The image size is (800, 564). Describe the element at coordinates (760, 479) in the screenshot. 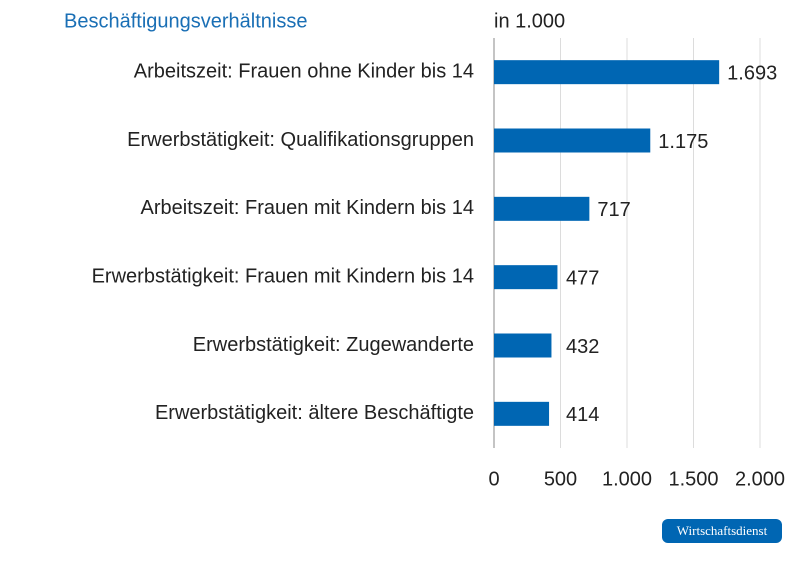

I see `x-tick-label: 2.000` at that location.